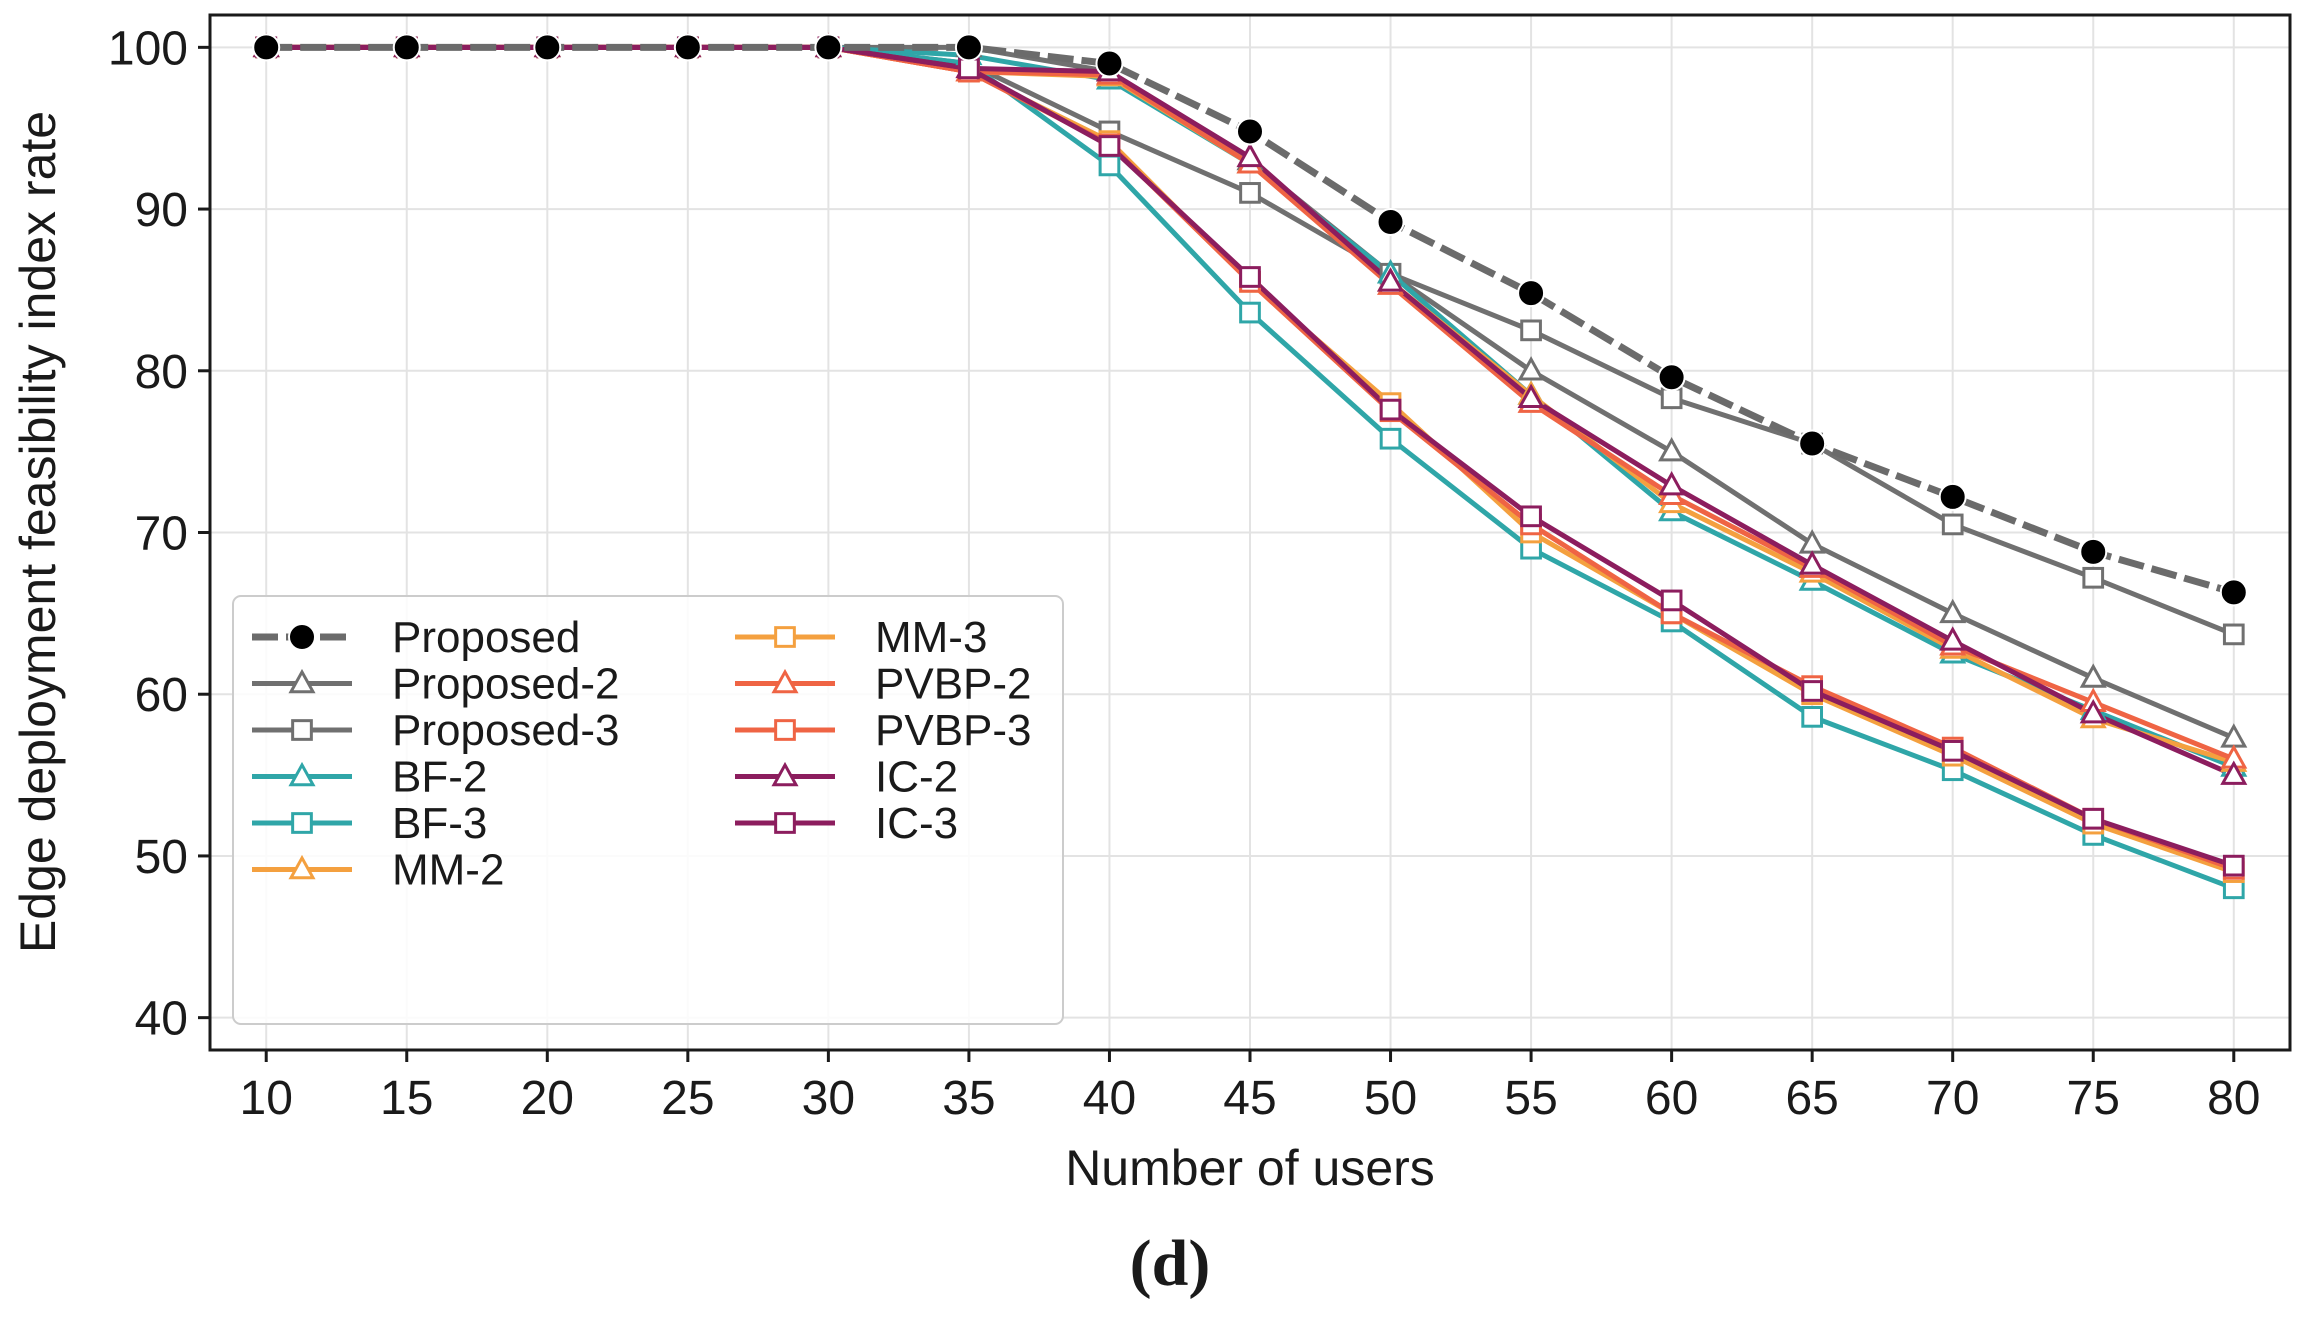 The image size is (2305, 1331). What do you see at coordinates (931, 637) in the screenshot?
I see `legend-label-mm-3: MM-3` at bounding box center [931, 637].